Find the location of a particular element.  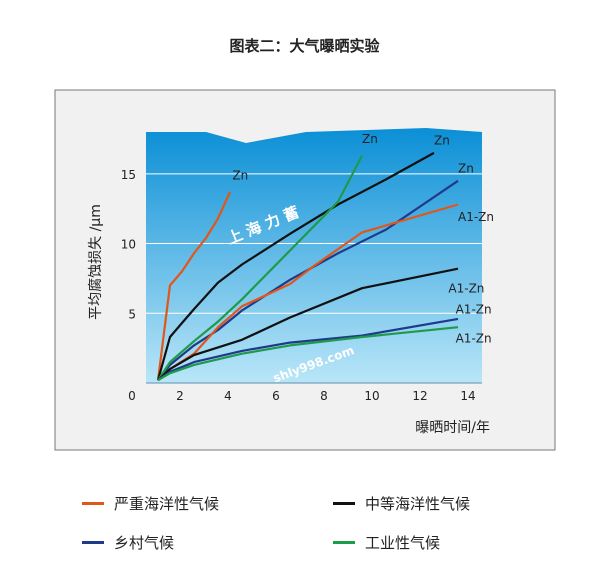

x-tick-label: 12 is located at coordinates (419, 396).